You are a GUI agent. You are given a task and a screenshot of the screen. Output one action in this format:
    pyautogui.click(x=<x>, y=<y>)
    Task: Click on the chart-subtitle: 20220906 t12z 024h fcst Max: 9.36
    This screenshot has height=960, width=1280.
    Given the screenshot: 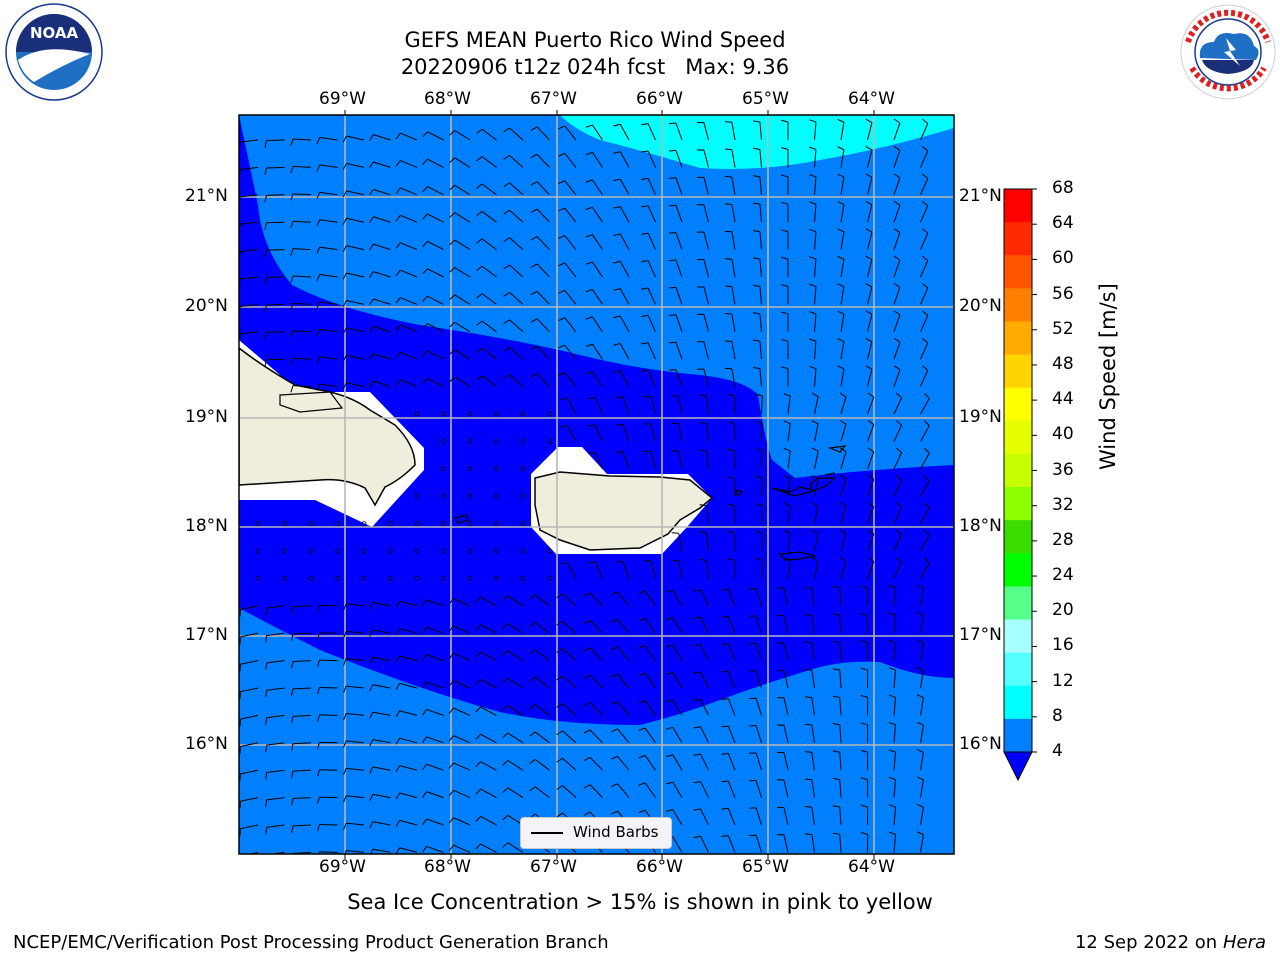 What is the action you would take?
    pyautogui.click(x=595, y=67)
    